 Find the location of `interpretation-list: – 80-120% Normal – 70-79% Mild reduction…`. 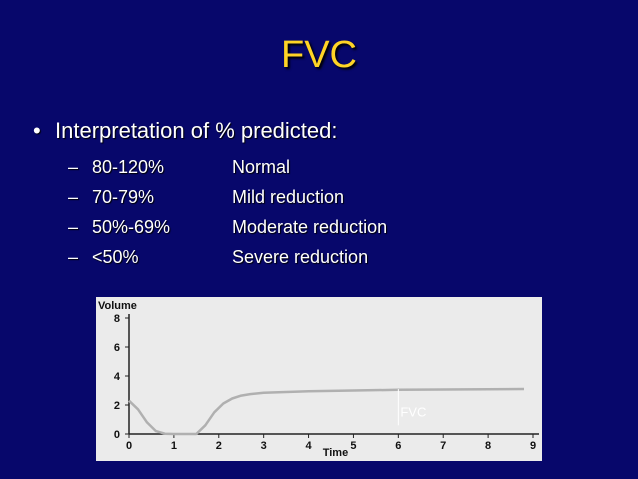

interpretation-list: – 80-120% Normal – 70-79% Mild reduction… is located at coordinates (227, 212).